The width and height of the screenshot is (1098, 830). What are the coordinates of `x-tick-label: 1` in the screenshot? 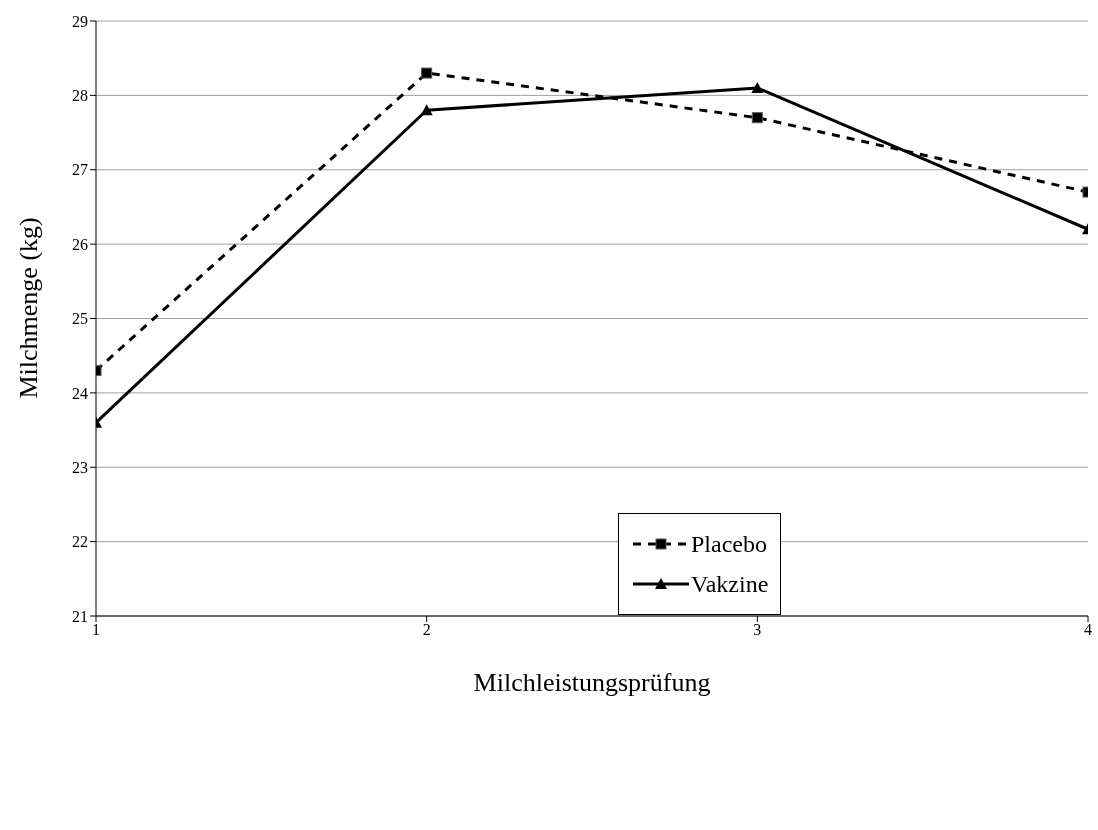 It's located at (96, 630).